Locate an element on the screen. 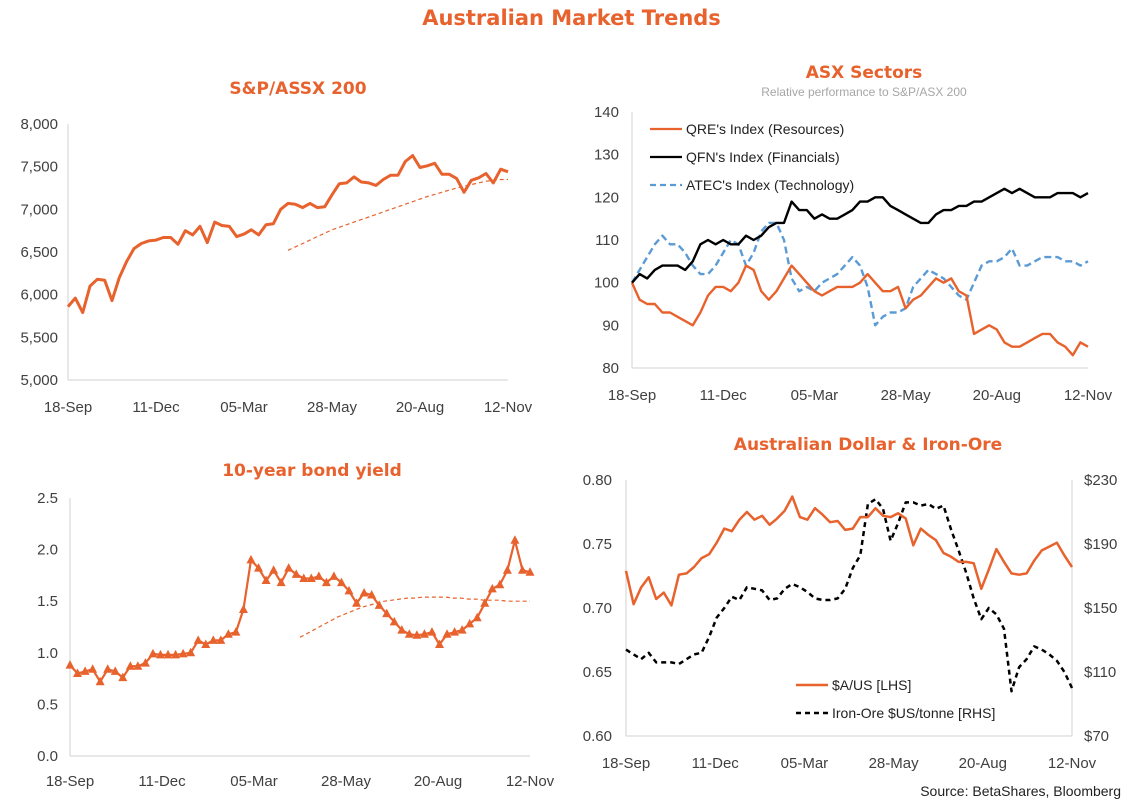 Image resolution: width=1143 pixels, height=810 pixels. asx200-x-tick-label: 20-Aug is located at coordinates (420, 407).